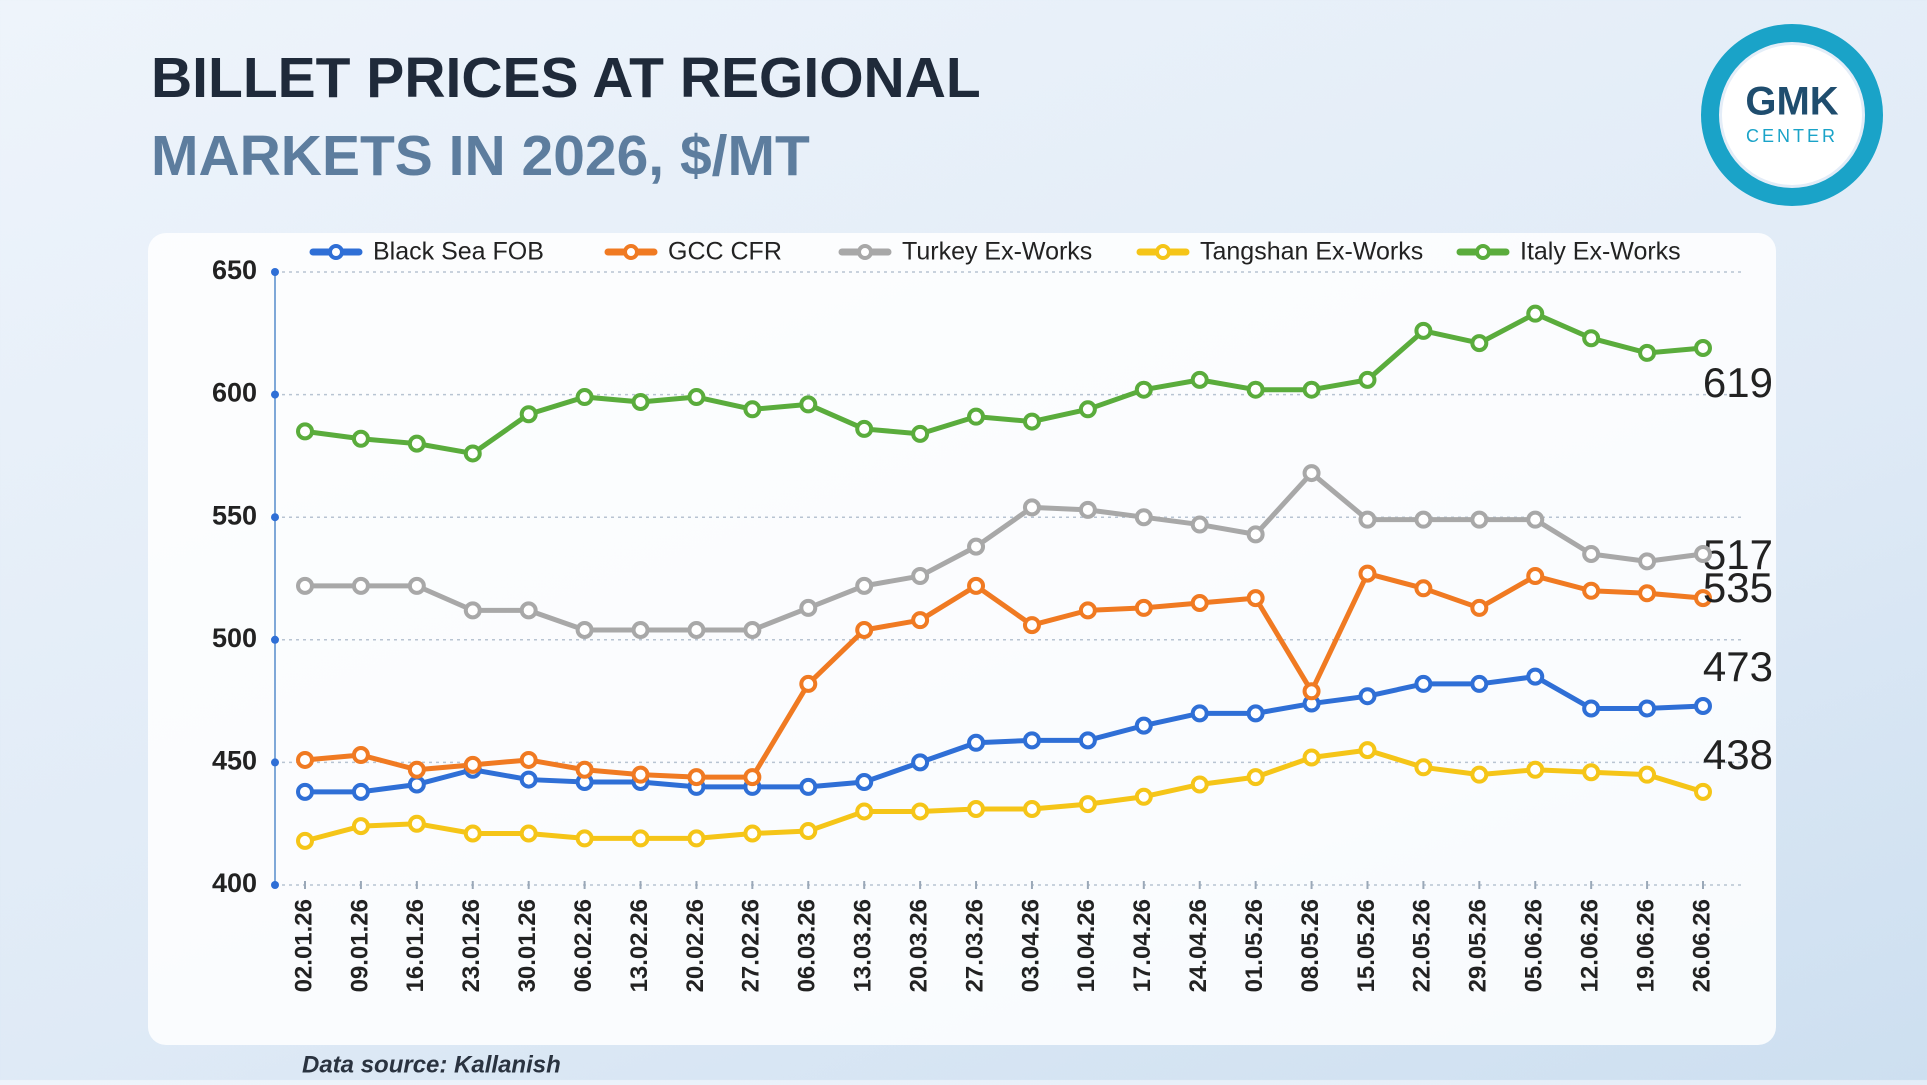 This screenshot has height=1085, width=1927. Describe the element at coordinates (1366, 945) in the screenshot. I see `x-tick-label: 15.05.26` at that location.